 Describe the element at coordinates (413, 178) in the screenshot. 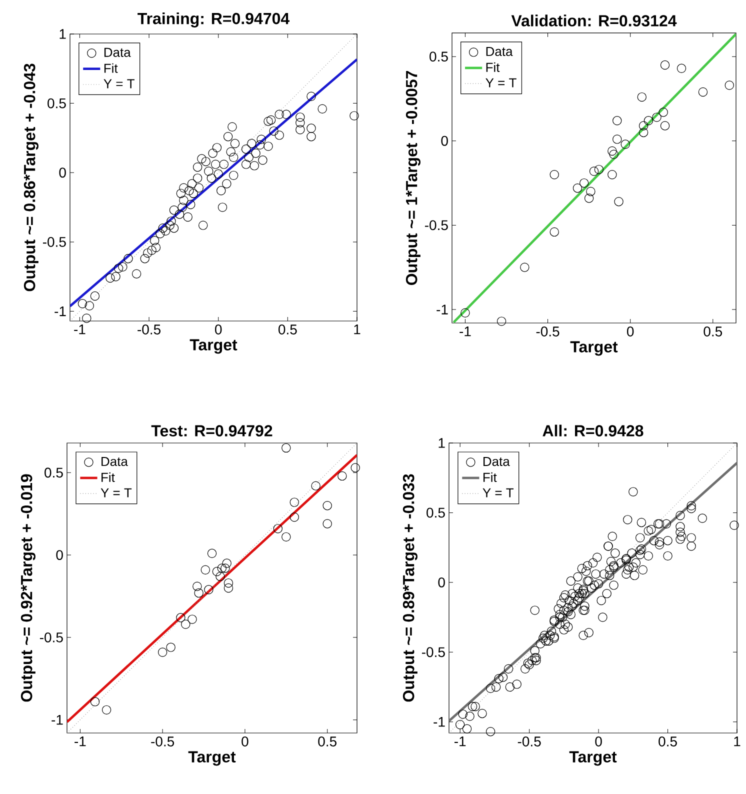

I see `y-axis-title: Output ~= 1*Target + -0.0057` at that location.